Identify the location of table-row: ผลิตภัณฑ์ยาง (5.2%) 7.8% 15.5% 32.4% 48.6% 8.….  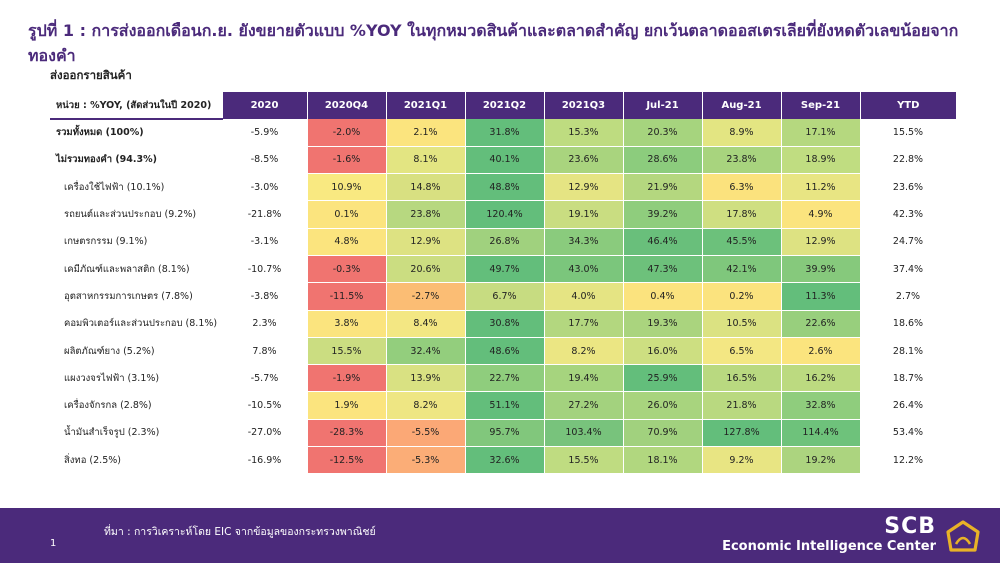
(503, 351).